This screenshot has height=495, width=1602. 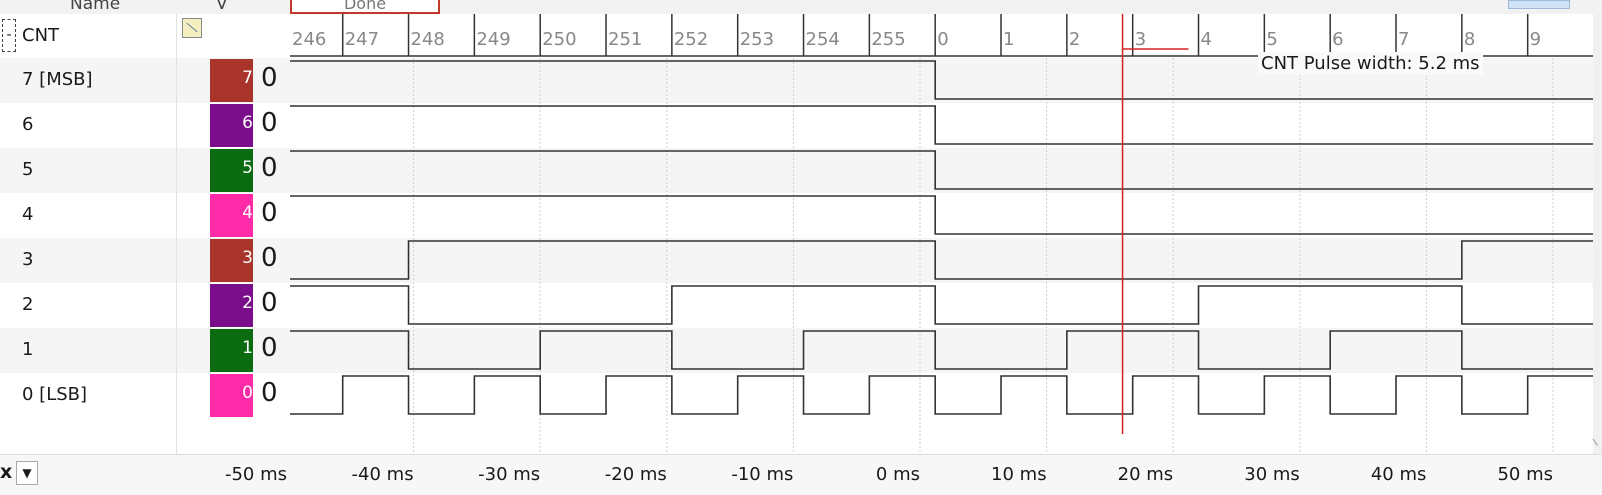 I want to click on signal-bit-number: 3, so click(x=247, y=258).